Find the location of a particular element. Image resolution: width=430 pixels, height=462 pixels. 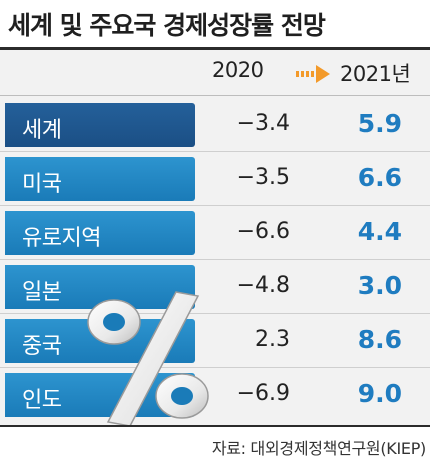

row-label-tab: 유로지역 is located at coordinates (100, 233).